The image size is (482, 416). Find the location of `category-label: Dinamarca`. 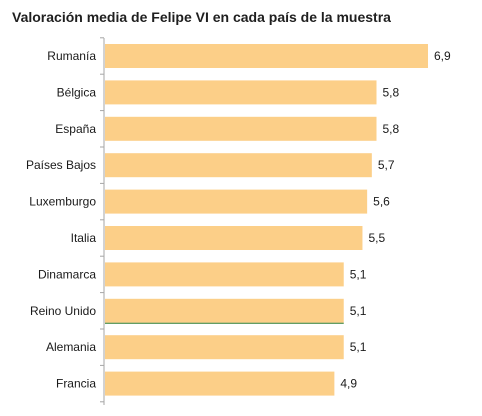

category-label: Dinamarca is located at coordinates (67, 274).